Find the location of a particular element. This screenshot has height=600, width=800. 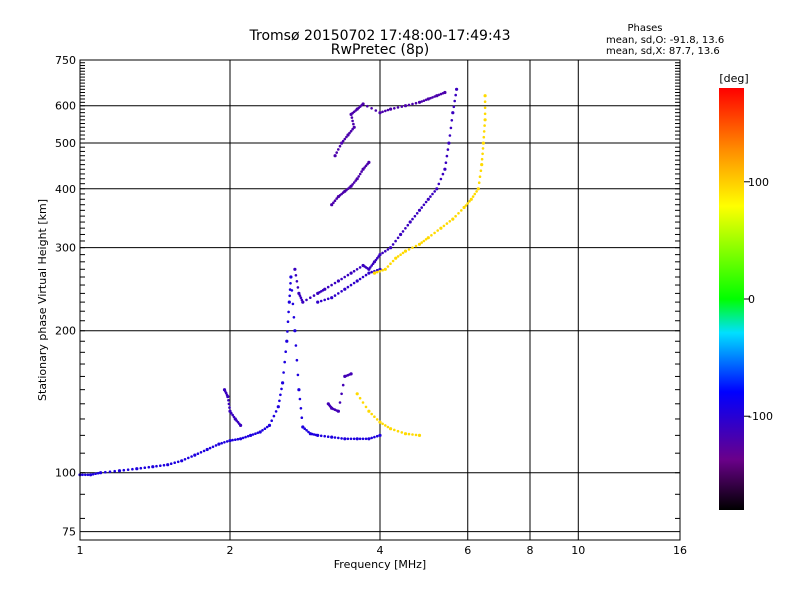

x-tick-label: 16 is located at coordinates (680, 550).